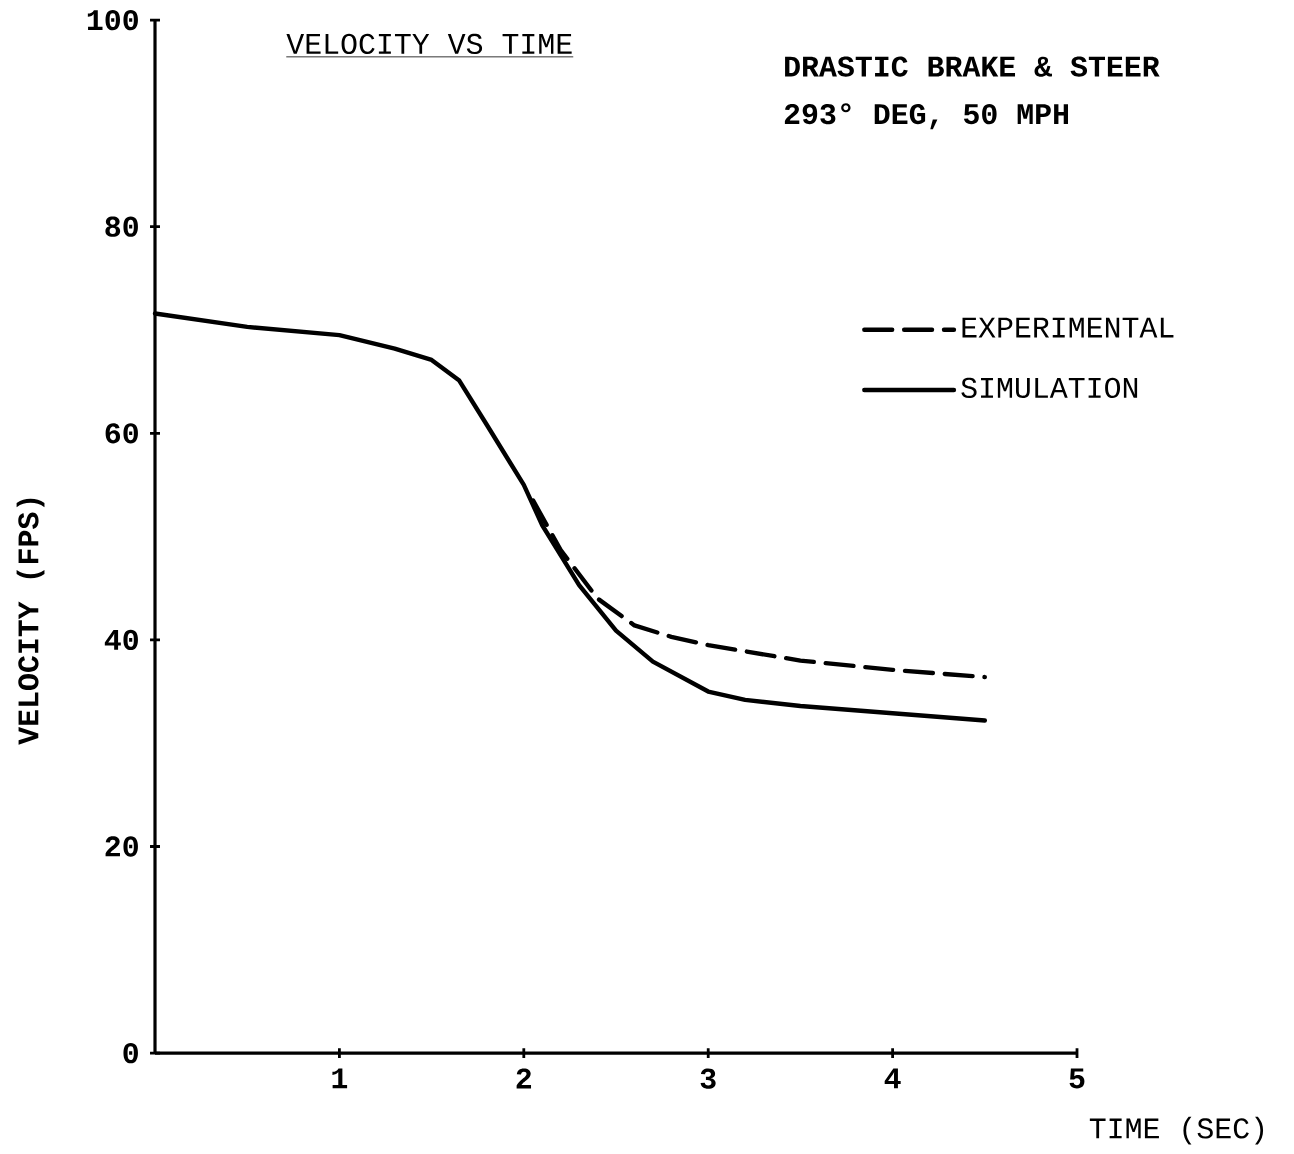 This screenshot has width=1294, height=1154. I want to click on x-tick-label: 3, so click(708, 1078).